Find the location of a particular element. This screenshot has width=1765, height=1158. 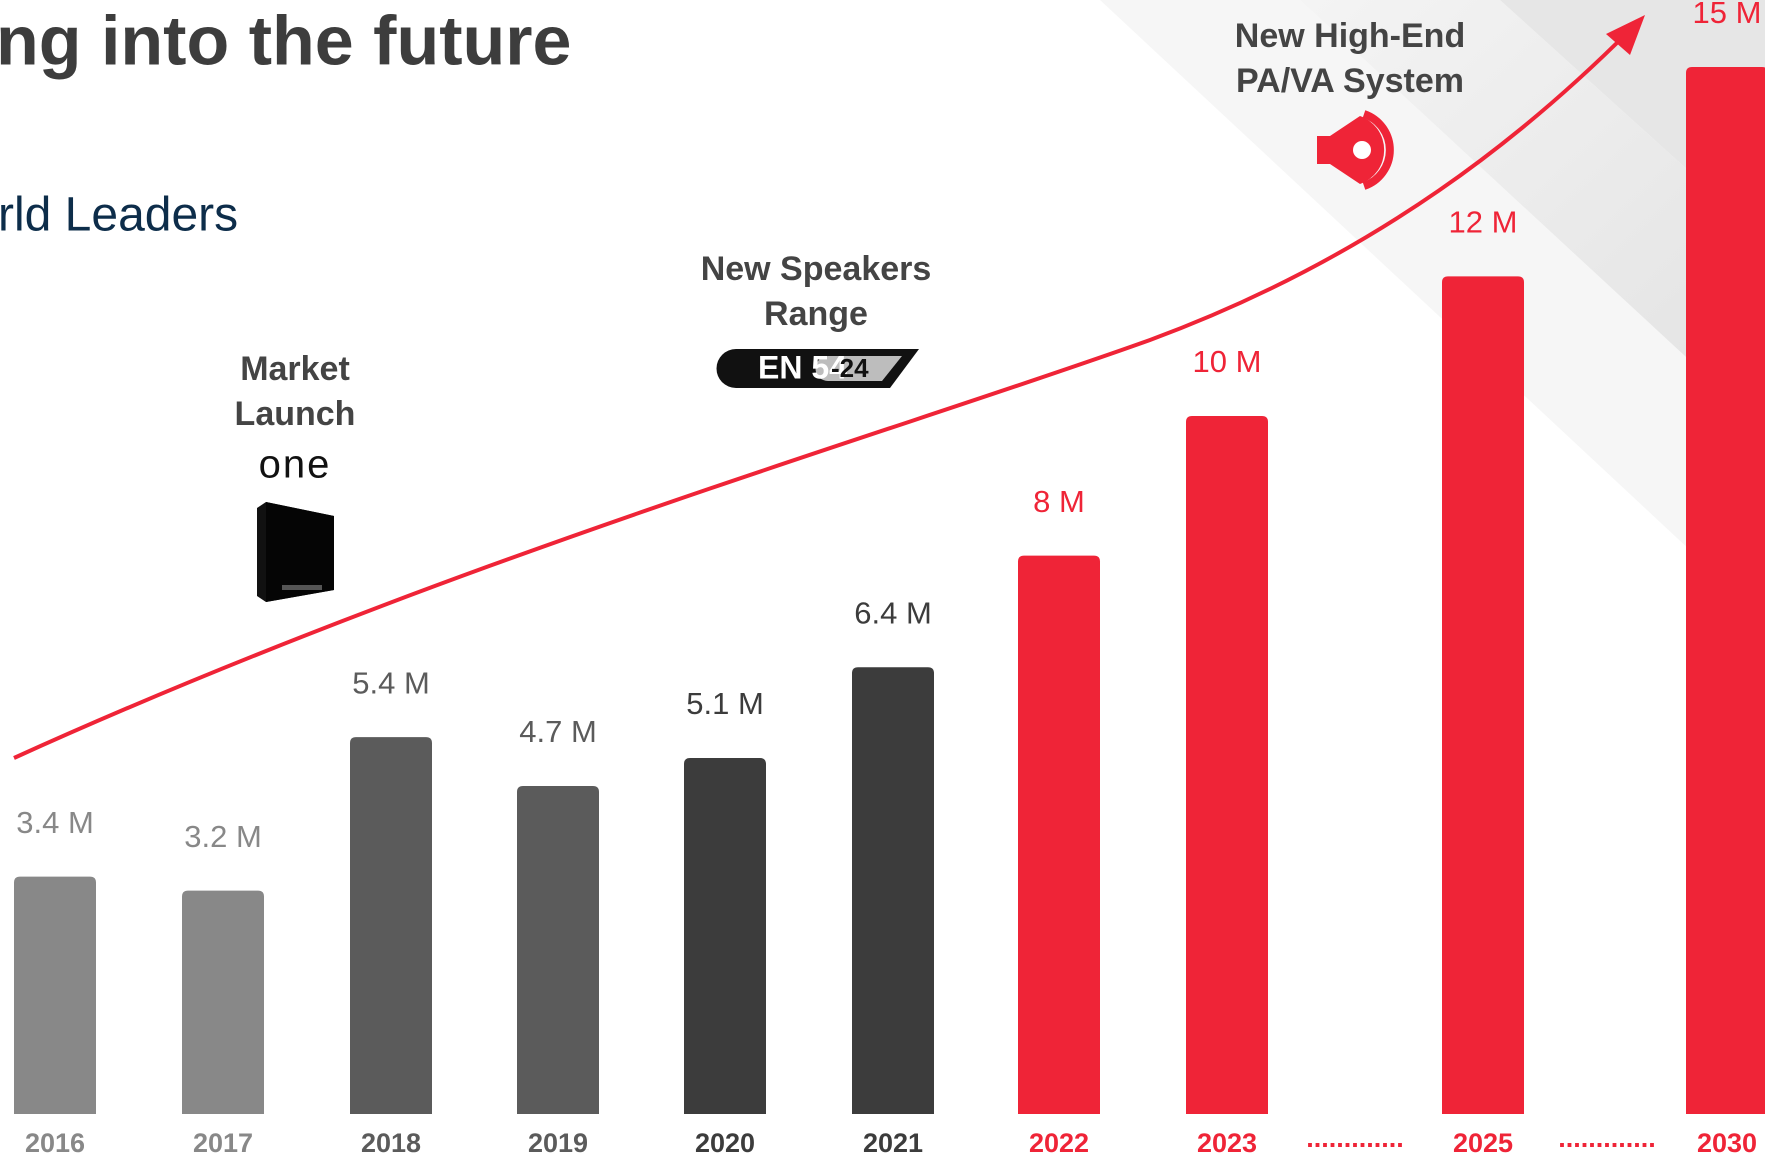

x-tick-label: 2017 is located at coordinates (223, 1143).